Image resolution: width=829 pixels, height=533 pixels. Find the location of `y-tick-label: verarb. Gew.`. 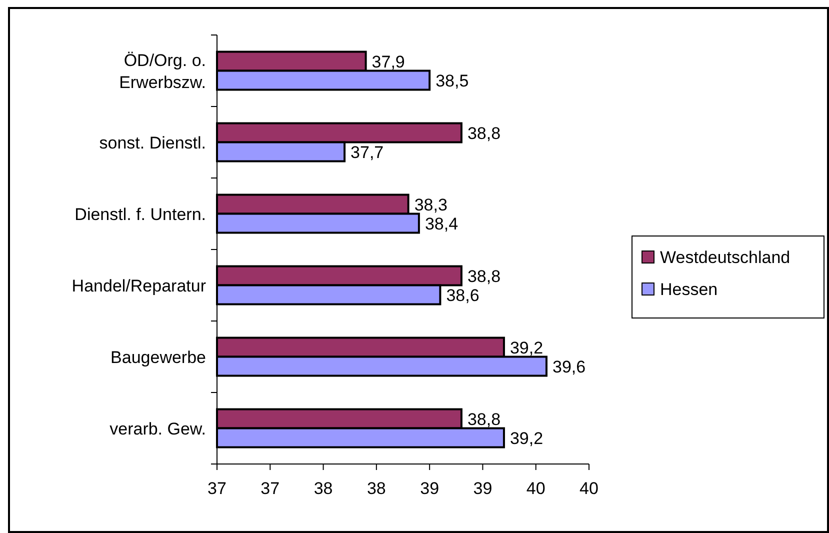

y-tick-label: verarb. Gew. is located at coordinates (158, 428).